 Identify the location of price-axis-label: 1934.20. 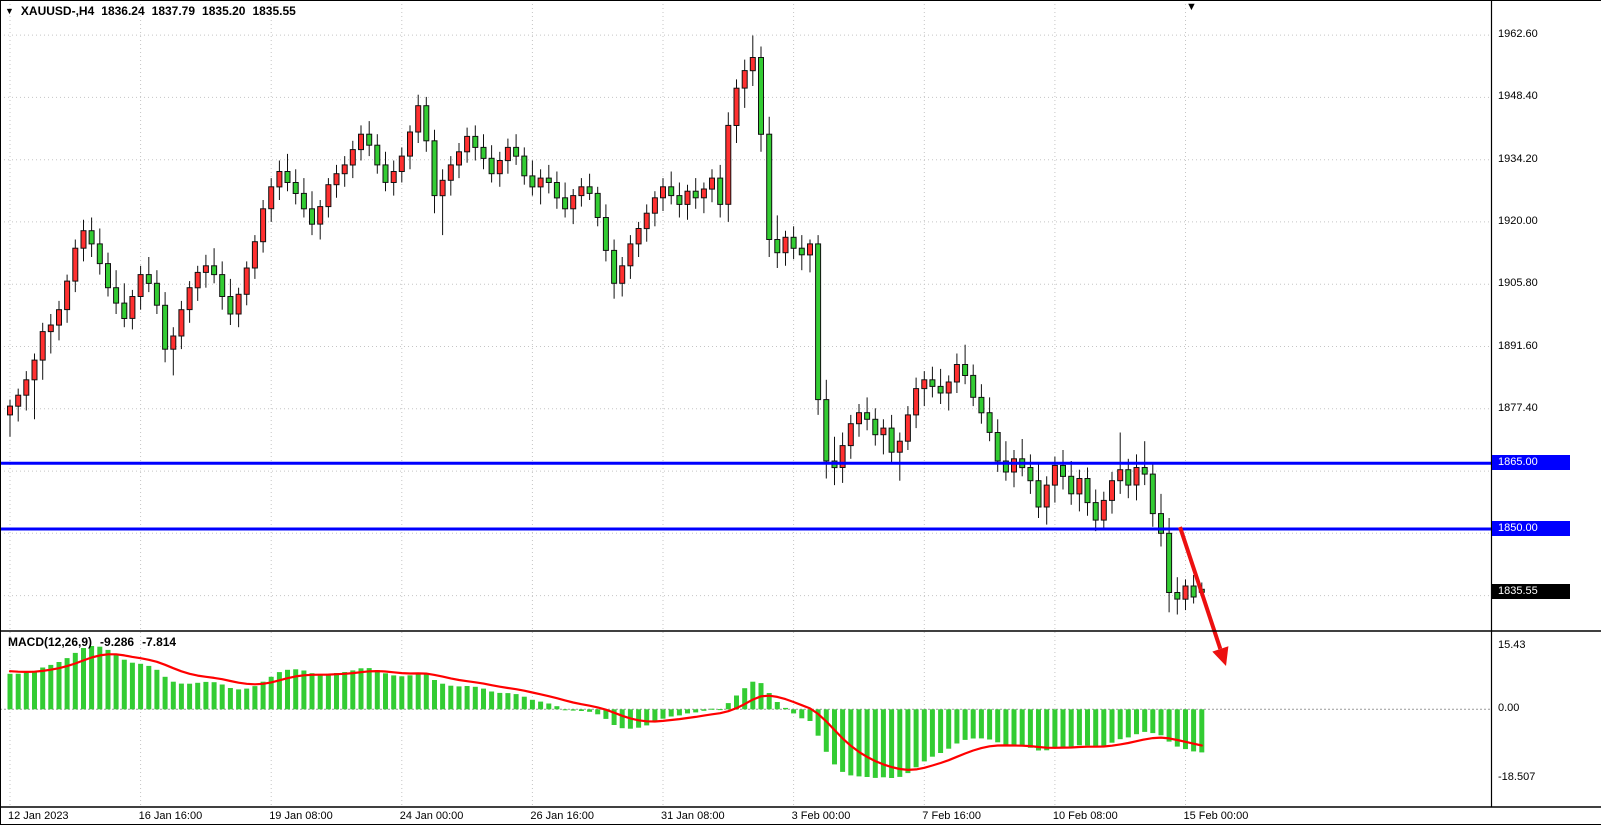
(1518, 158).